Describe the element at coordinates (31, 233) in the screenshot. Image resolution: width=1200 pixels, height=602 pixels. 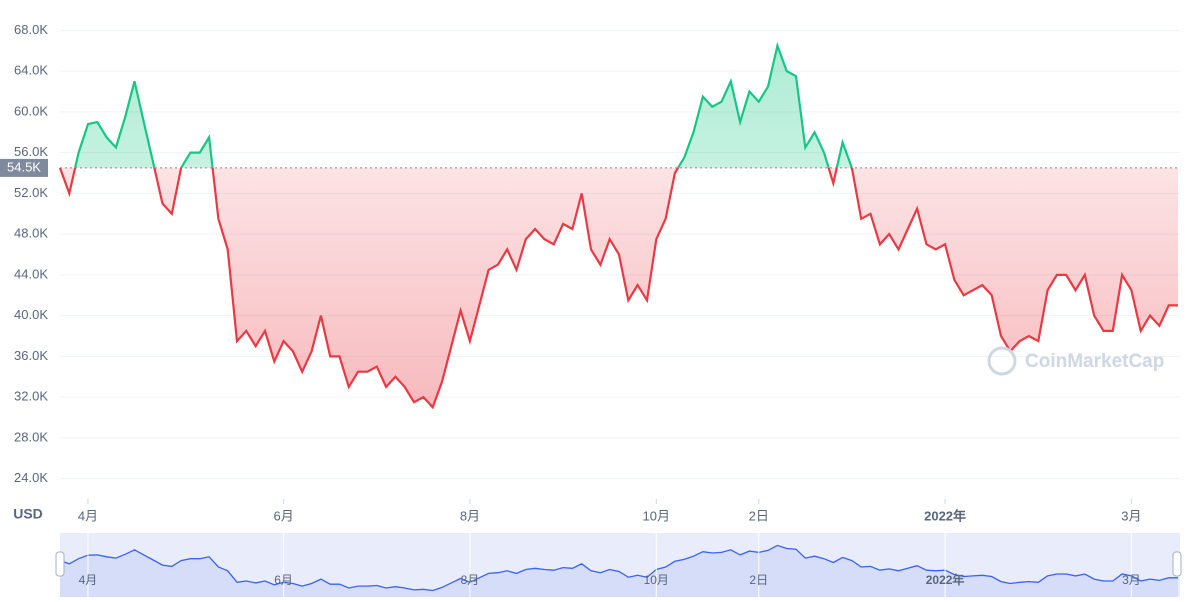
I see `y-tick-label: 48.0K` at that location.